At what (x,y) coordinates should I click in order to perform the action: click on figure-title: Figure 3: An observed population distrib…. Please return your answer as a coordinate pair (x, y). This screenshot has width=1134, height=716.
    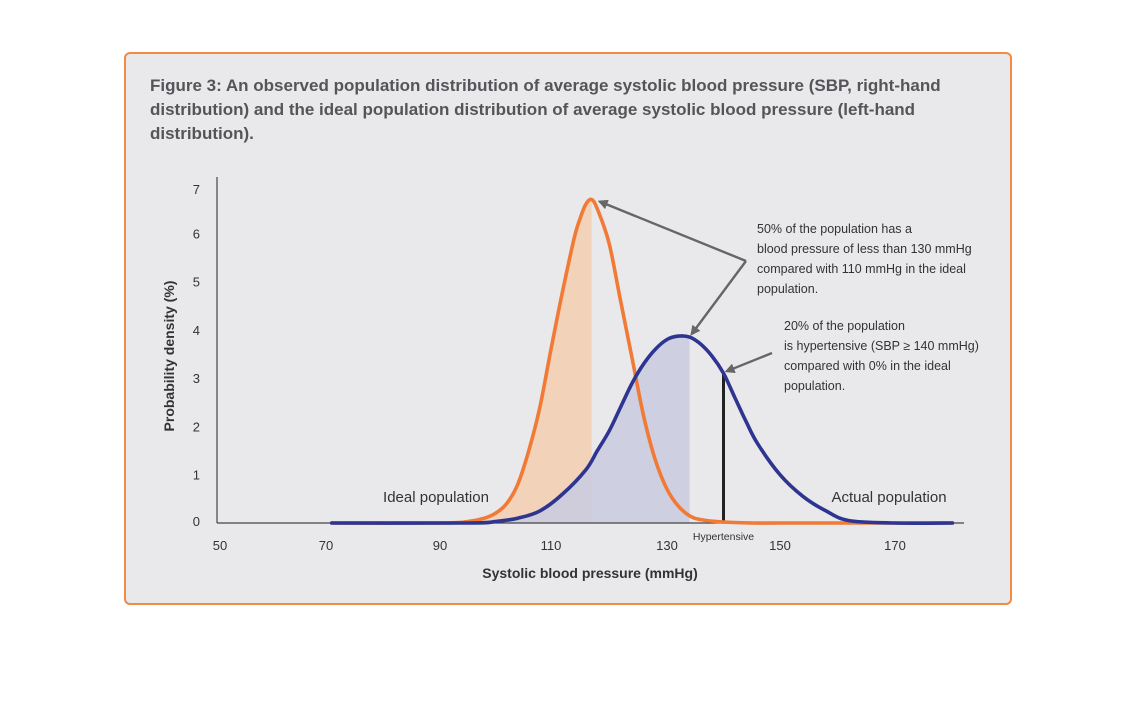
    Looking at the image, I should click on (545, 109).